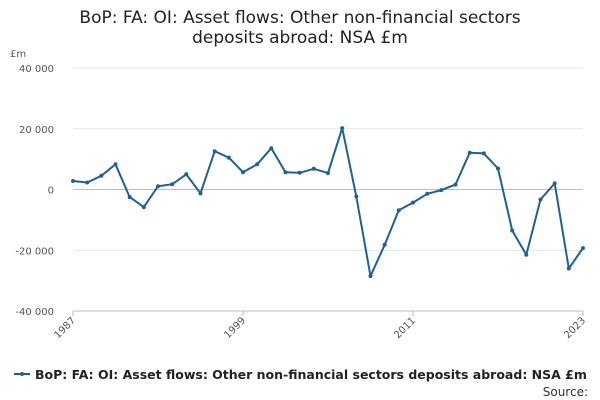 Image resolution: width=600 pixels, height=400 pixels. I want to click on x-tick-label: 2011, so click(405, 328).